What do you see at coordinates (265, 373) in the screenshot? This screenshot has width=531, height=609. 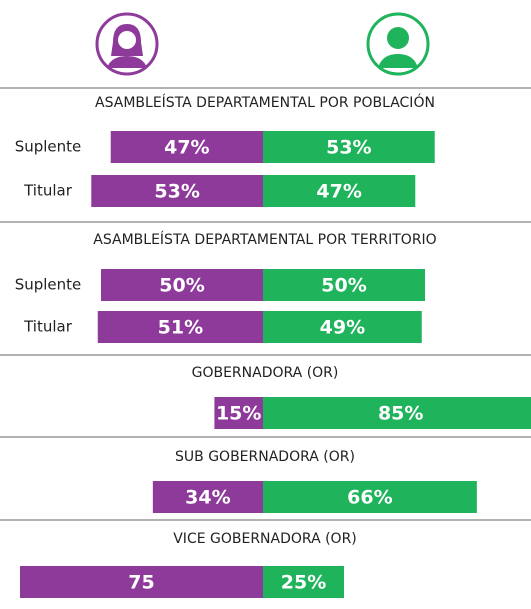 I see `section-title: GOBERNADORA (OR)` at bounding box center [265, 373].